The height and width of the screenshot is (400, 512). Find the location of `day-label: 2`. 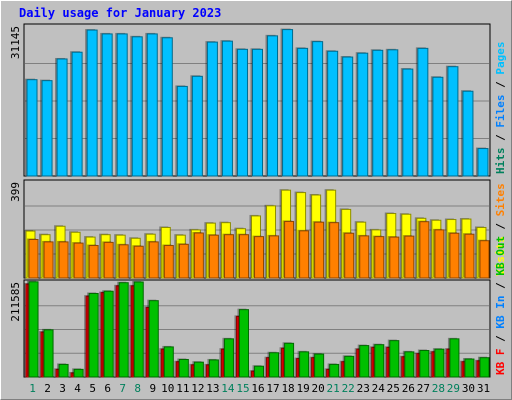

day-label: 2 is located at coordinates (47, 388).